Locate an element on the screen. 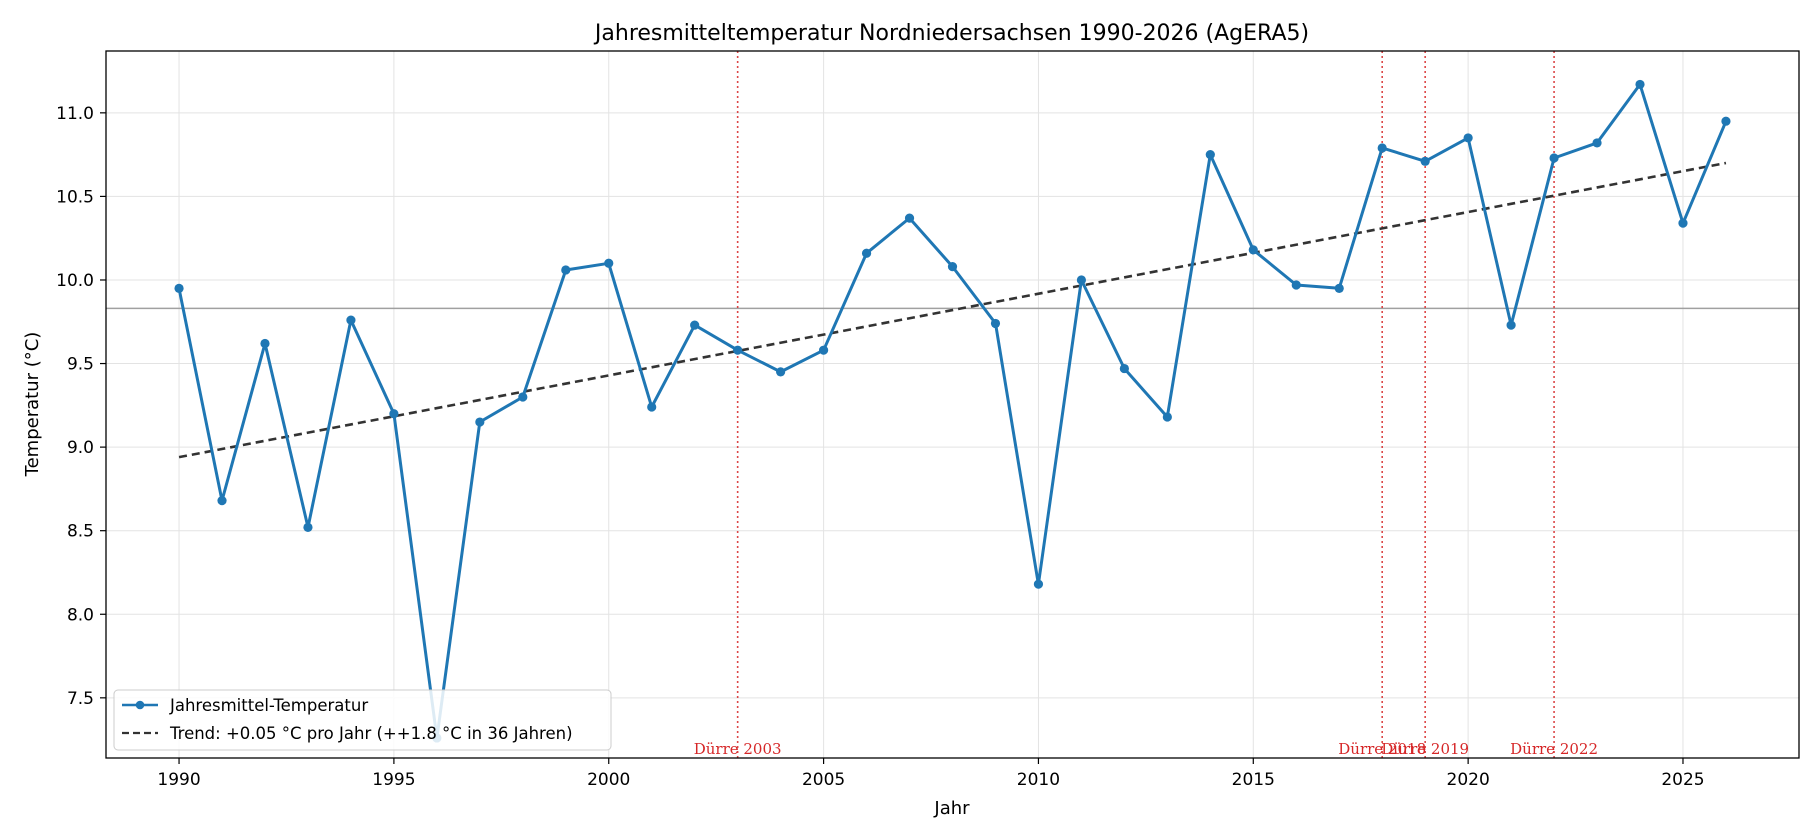 The width and height of the screenshot is (1820, 840). event-label: Dürre 2003 is located at coordinates (738, 749).